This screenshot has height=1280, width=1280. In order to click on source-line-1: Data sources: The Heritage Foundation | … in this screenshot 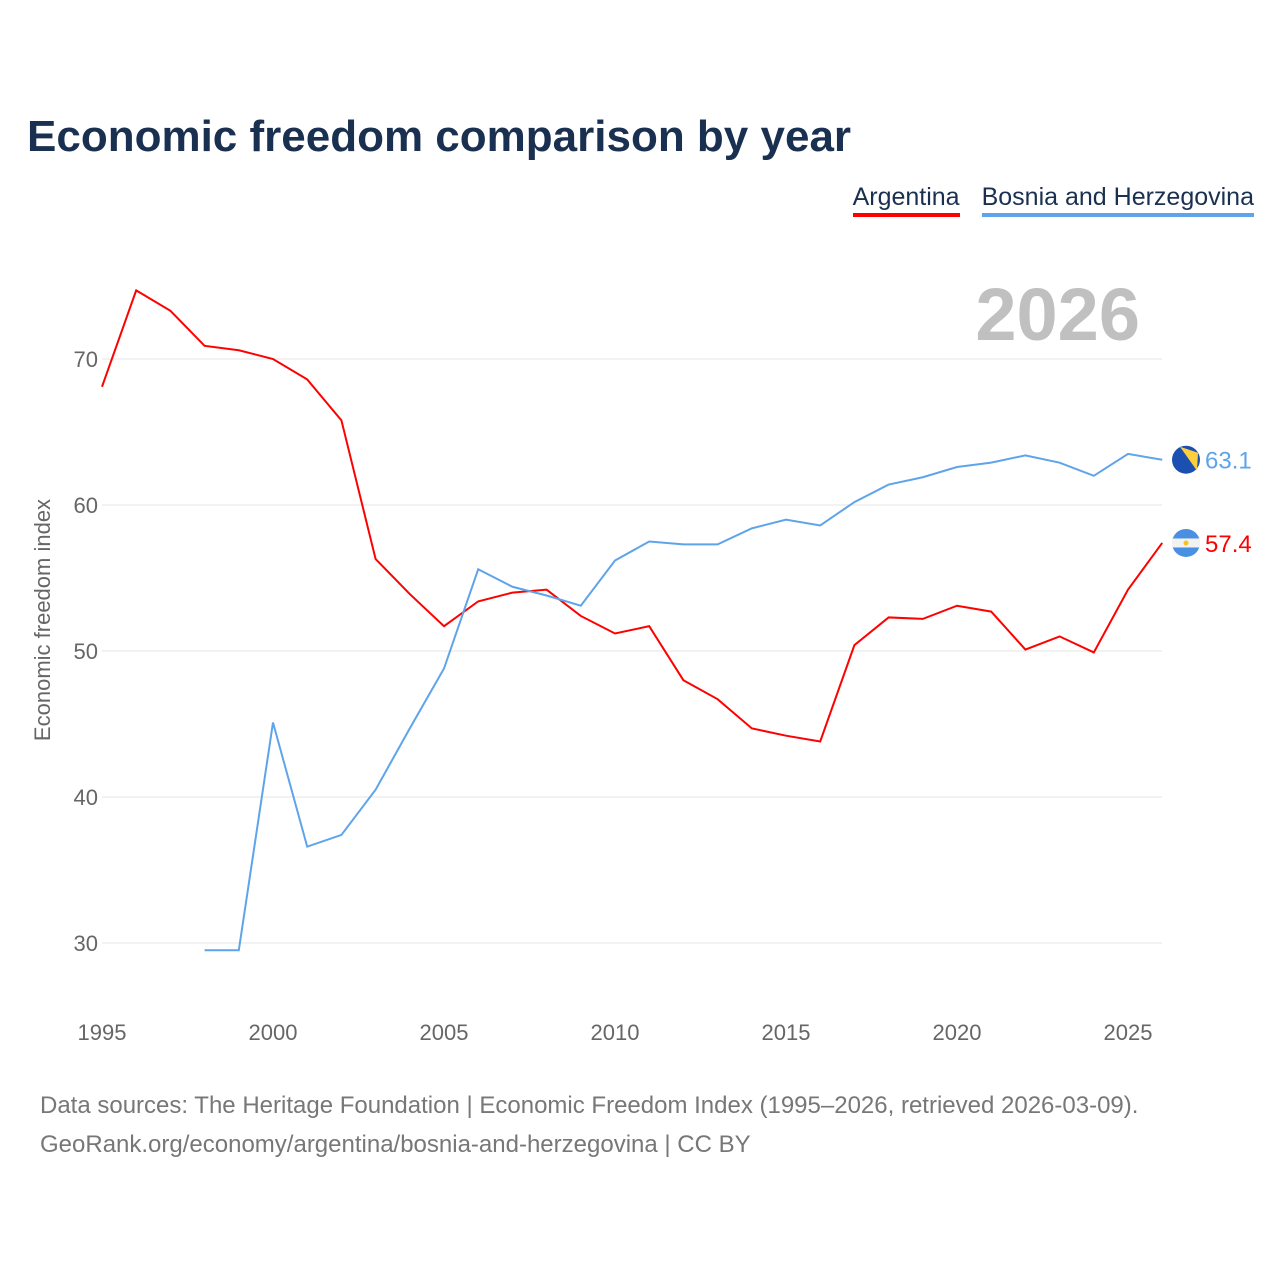, I will do `click(589, 1105)`.